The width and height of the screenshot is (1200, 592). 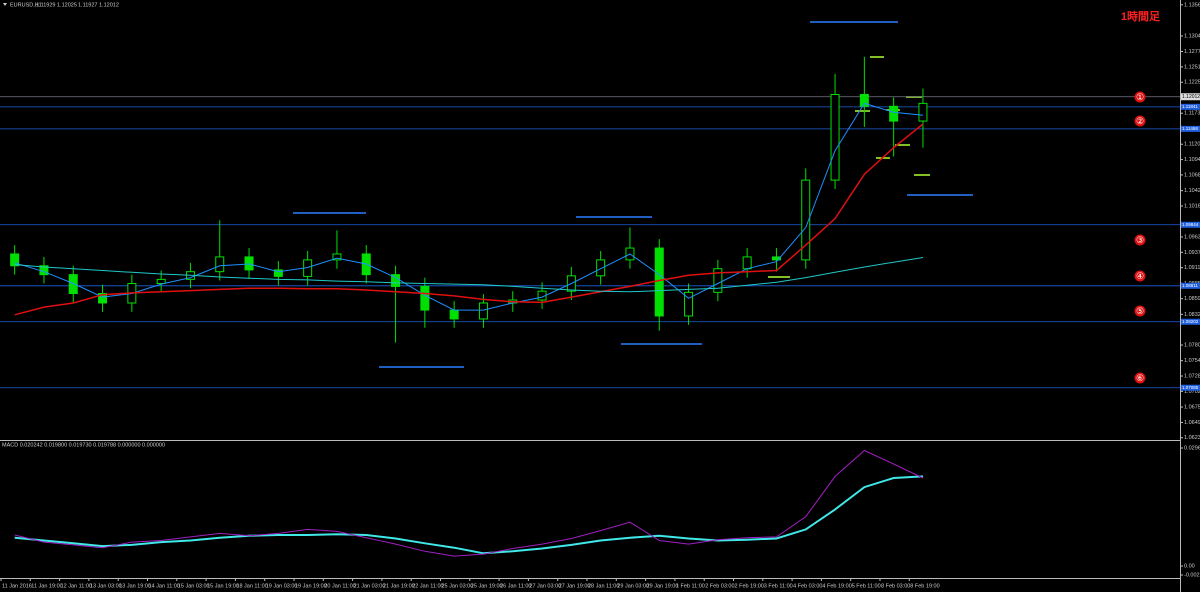 I want to click on marker-label: ④, so click(x=1140, y=276).